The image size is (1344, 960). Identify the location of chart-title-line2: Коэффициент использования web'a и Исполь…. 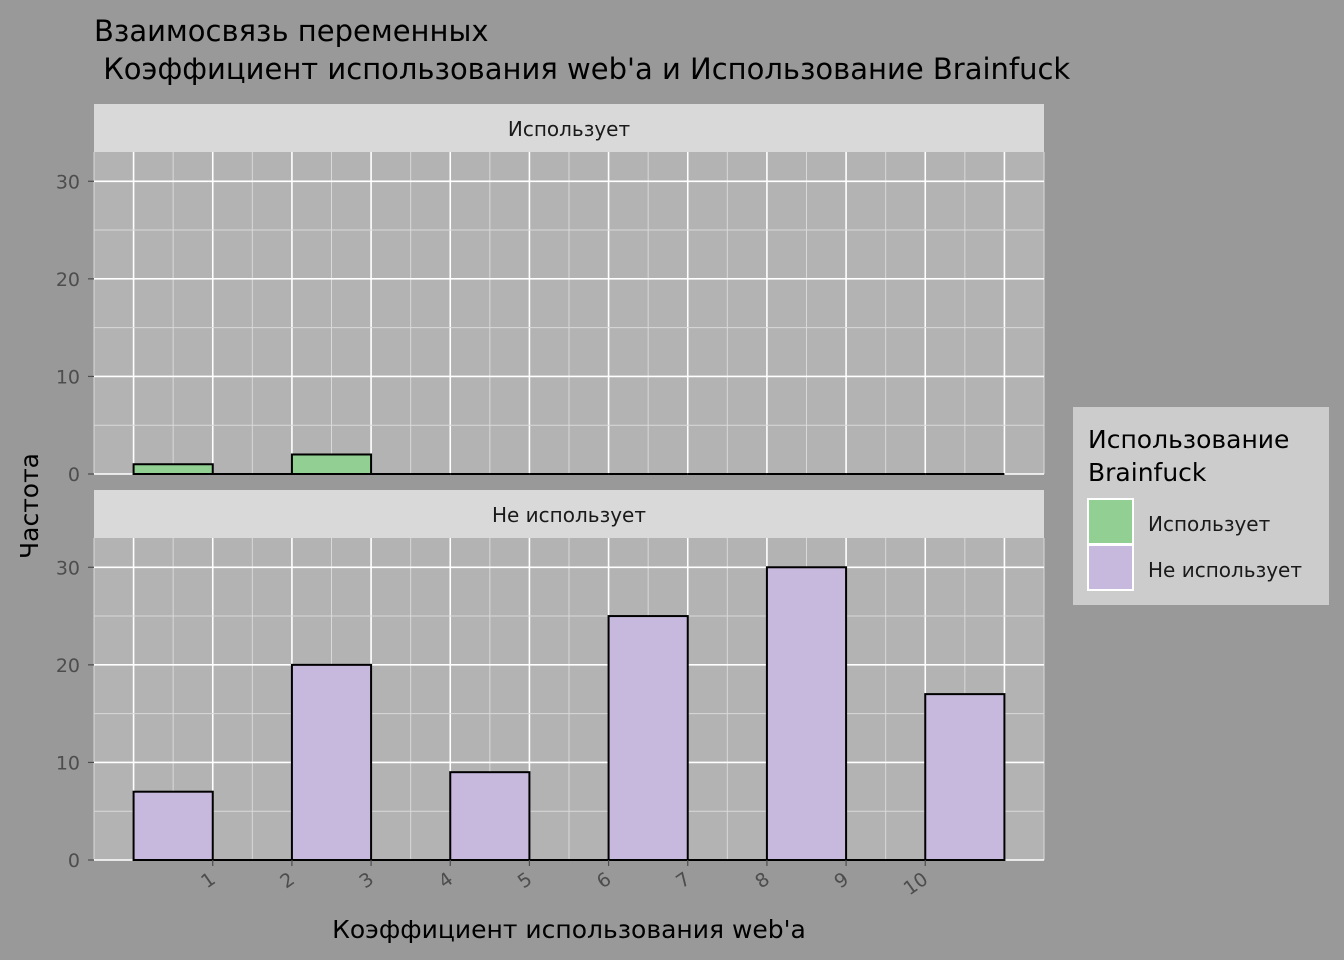
(582, 69).